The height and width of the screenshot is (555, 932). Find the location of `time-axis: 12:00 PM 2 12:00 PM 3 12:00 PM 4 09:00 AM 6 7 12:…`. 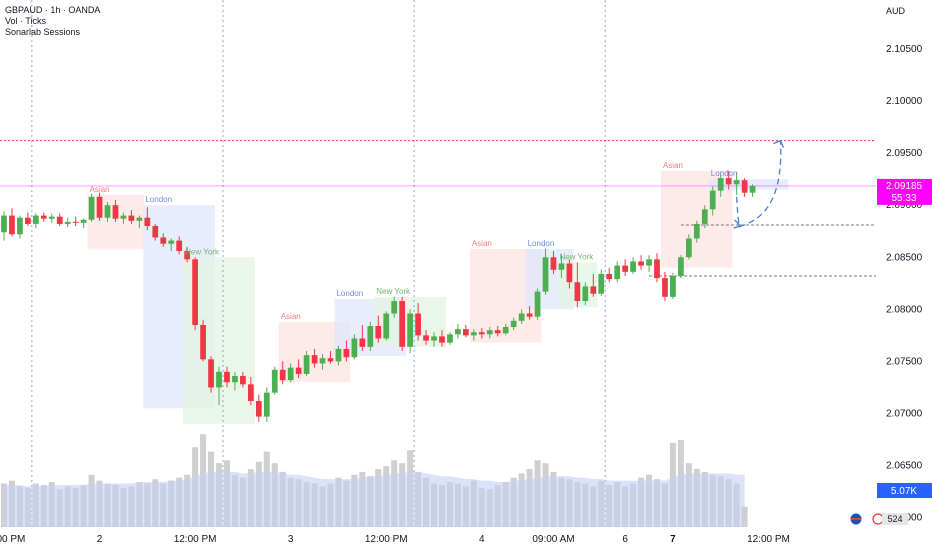

time-axis: 12:00 PM 2 12:00 PM 3 12:00 PM 4 09:00 AM 6 7 12:… is located at coordinates (466, 538).